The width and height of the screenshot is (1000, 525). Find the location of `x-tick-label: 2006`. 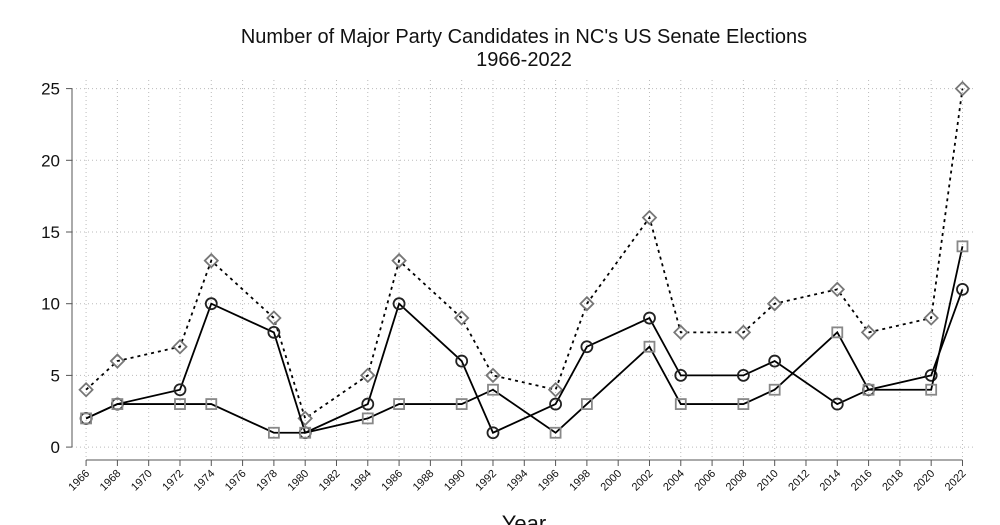

x-tick-label: 2006 is located at coordinates (705, 481).